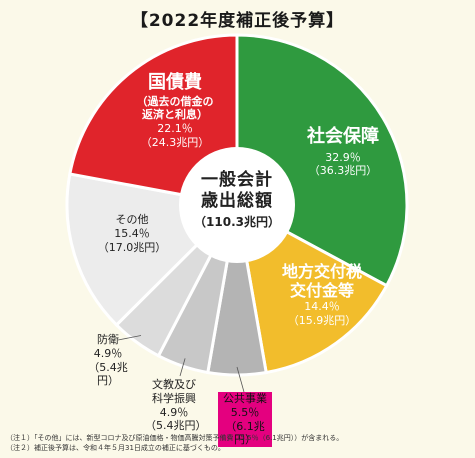  What do you see at coordinates (321, 291) in the screenshot?
I see `label-chiho-name2: 交付金等` at bounding box center [321, 291].